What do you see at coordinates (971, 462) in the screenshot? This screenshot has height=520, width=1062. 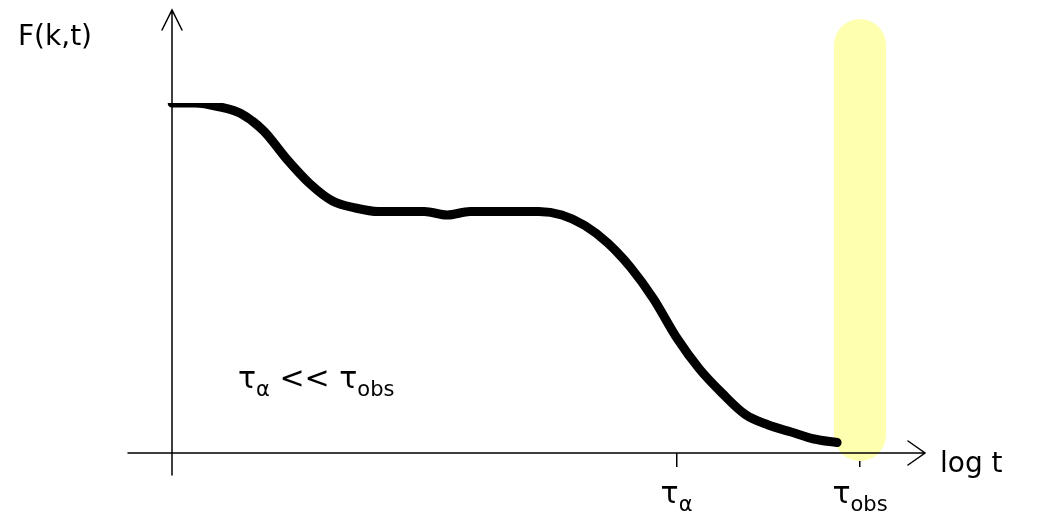 I see `x-axis-title: log t` at bounding box center [971, 462].